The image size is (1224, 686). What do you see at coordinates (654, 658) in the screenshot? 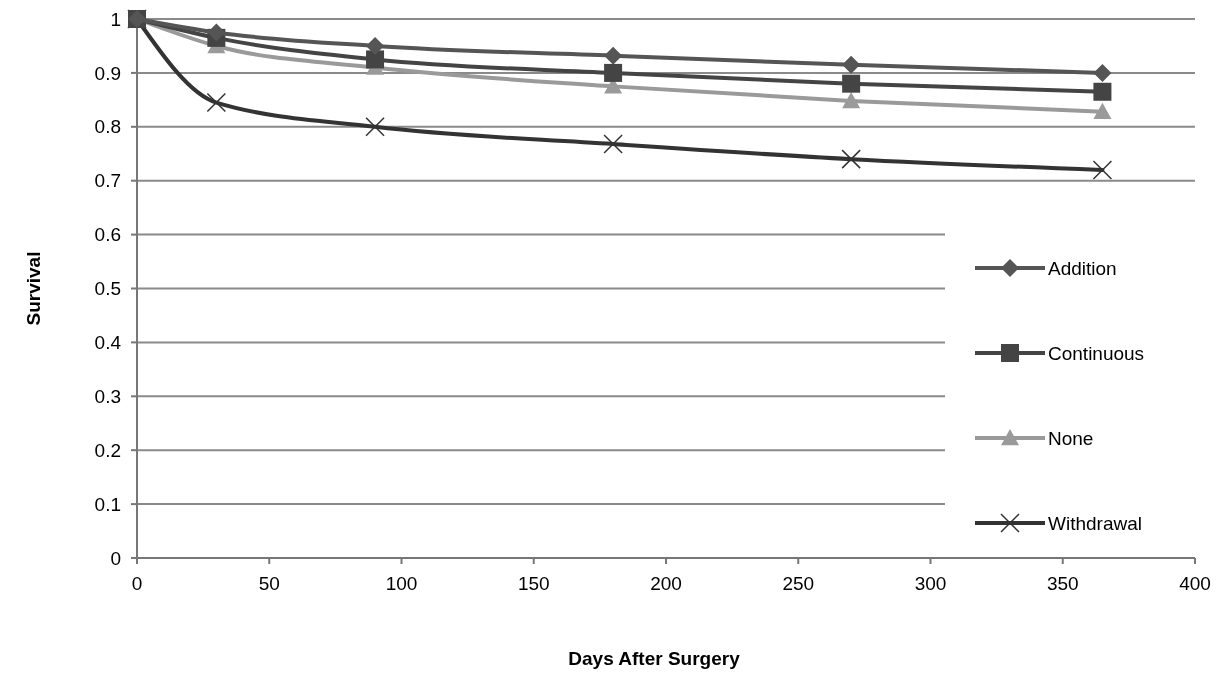
I see `x-axis-title: Days After Surgery` at bounding box center [654, 658].